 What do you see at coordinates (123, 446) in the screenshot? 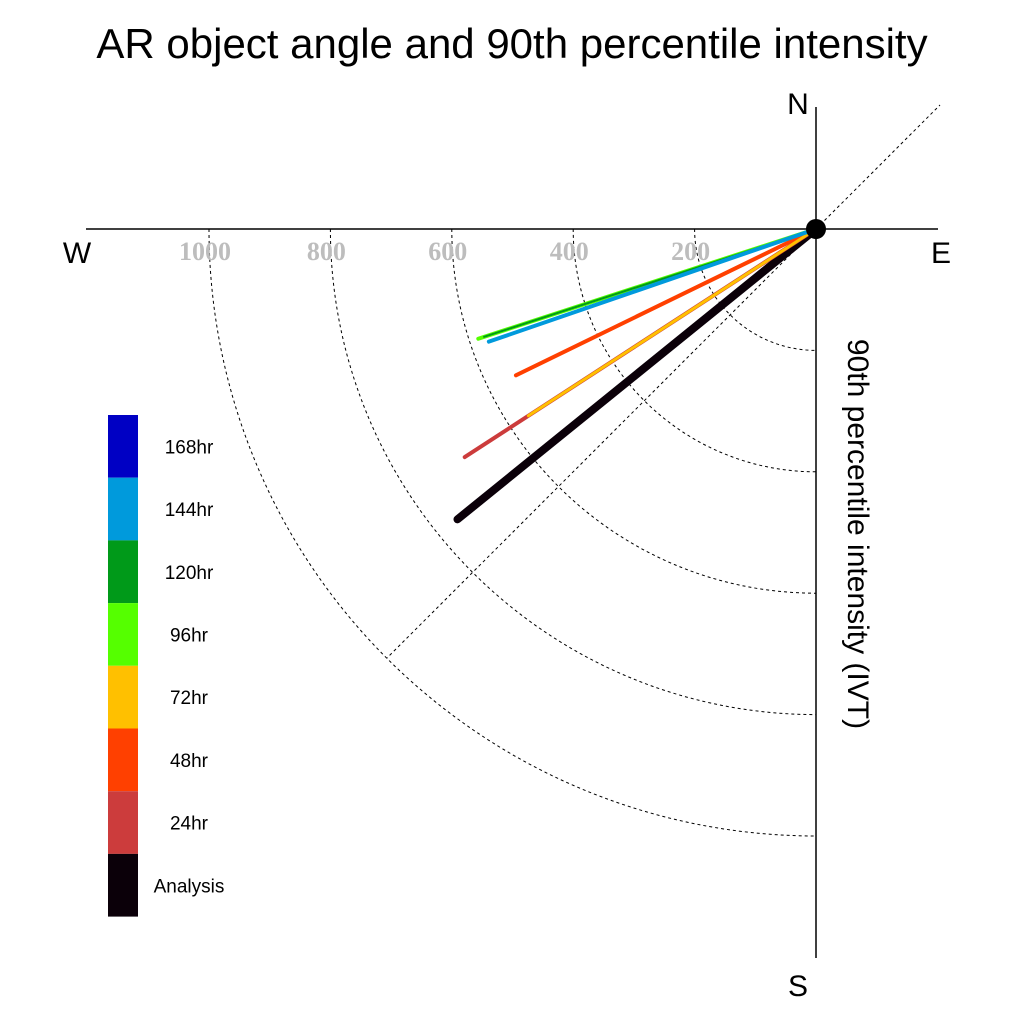
I see `legend-swatch-168hr` at bounding box center [123, 446].